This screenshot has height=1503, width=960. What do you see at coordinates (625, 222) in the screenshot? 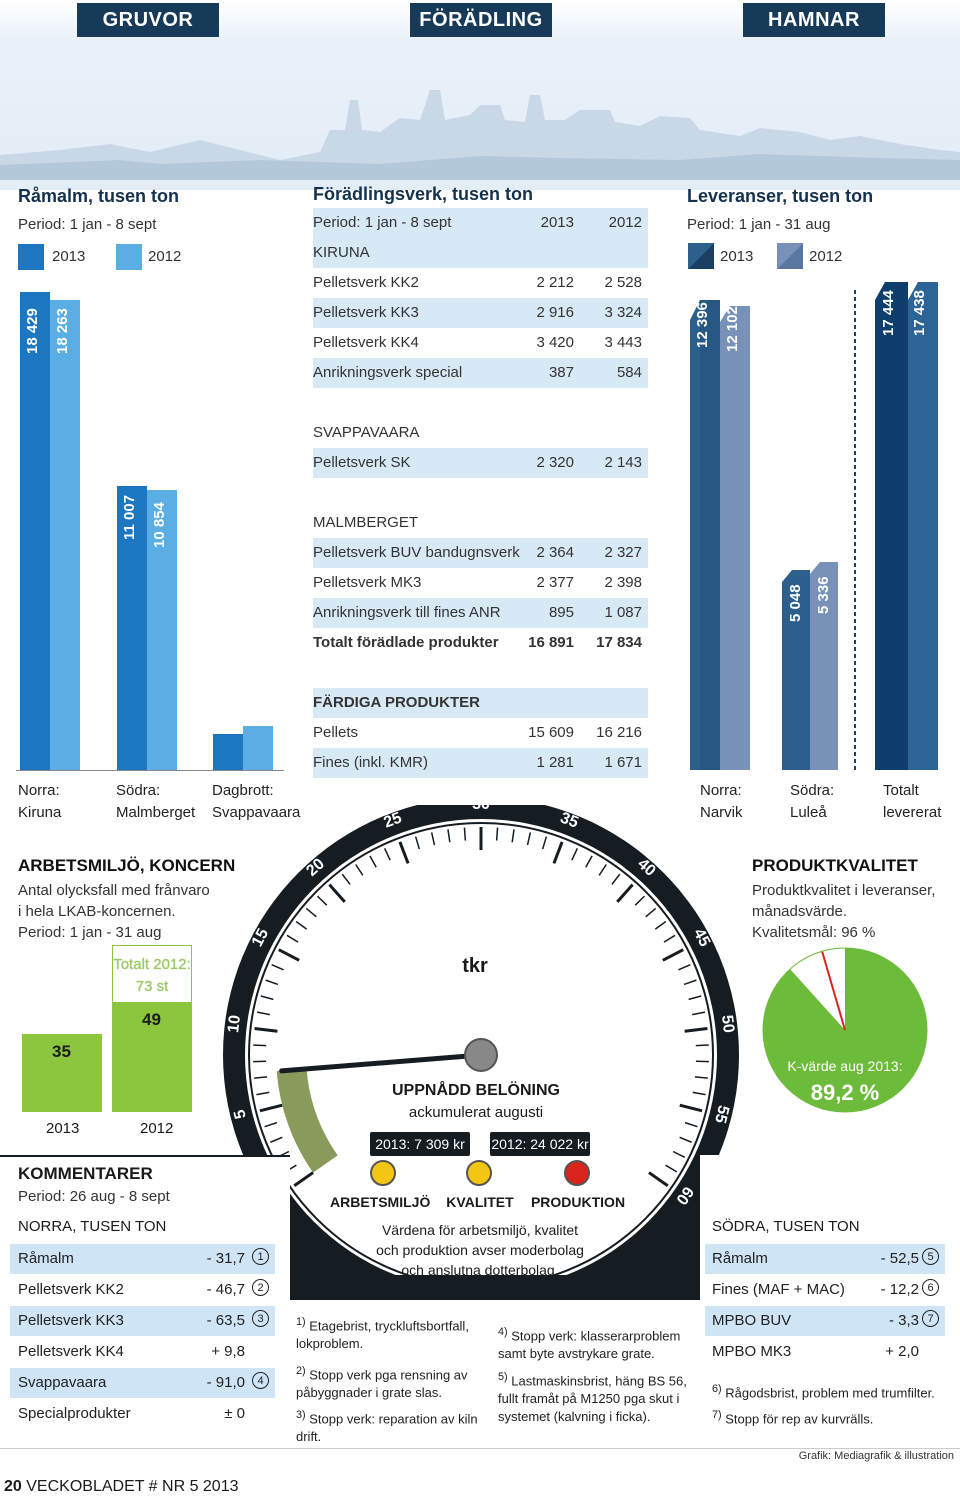
I see `processing-col-2012: 2012` at bounding box center [625, 222].